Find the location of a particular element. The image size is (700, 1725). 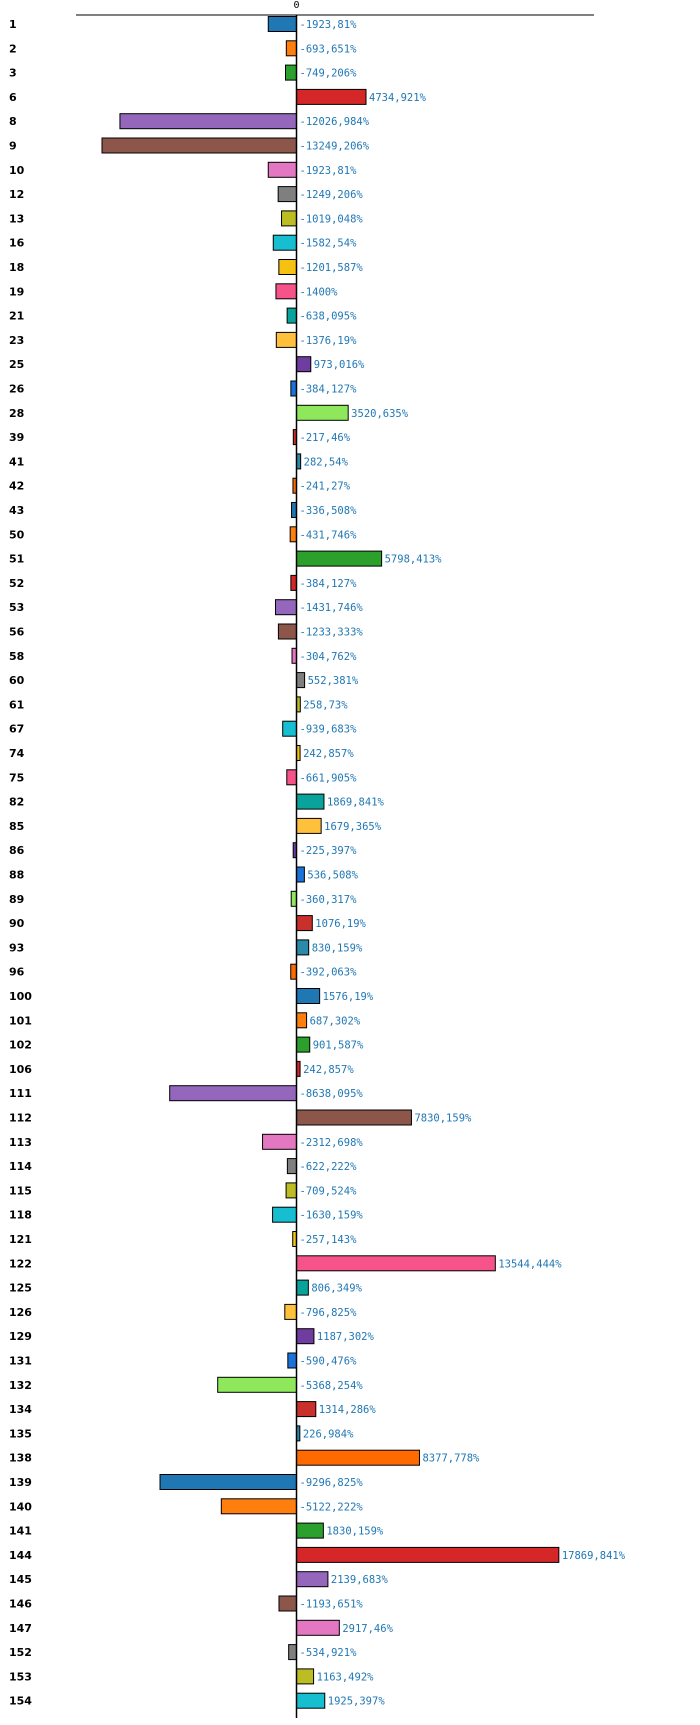

category-label-132: 132 is located at coordinates (20, 1385).